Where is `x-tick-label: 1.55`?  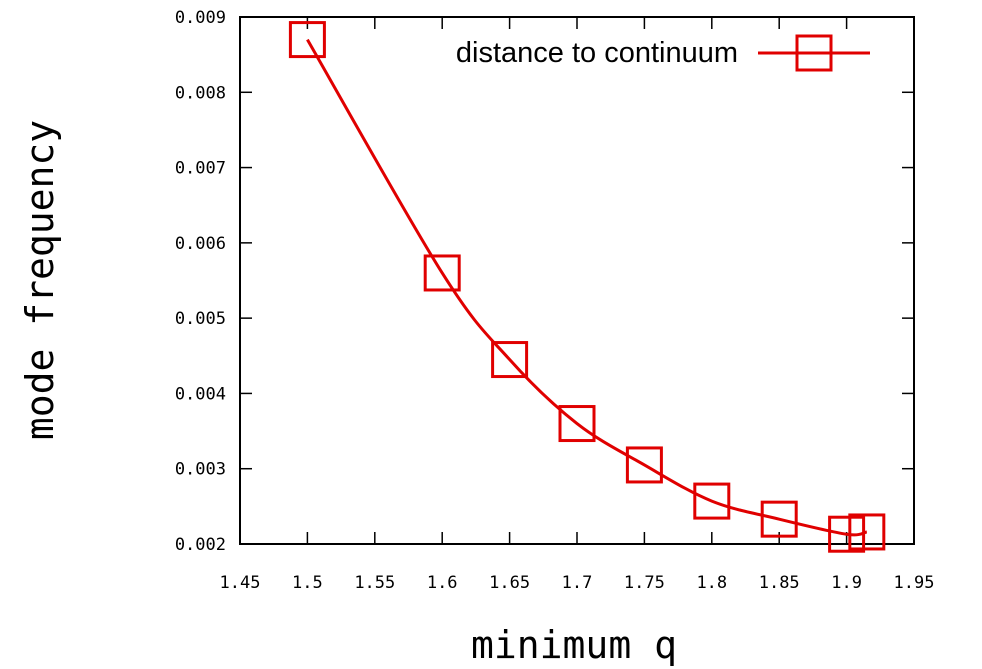
x-tick-label: 1.55 is located at coordinates (374, 583).